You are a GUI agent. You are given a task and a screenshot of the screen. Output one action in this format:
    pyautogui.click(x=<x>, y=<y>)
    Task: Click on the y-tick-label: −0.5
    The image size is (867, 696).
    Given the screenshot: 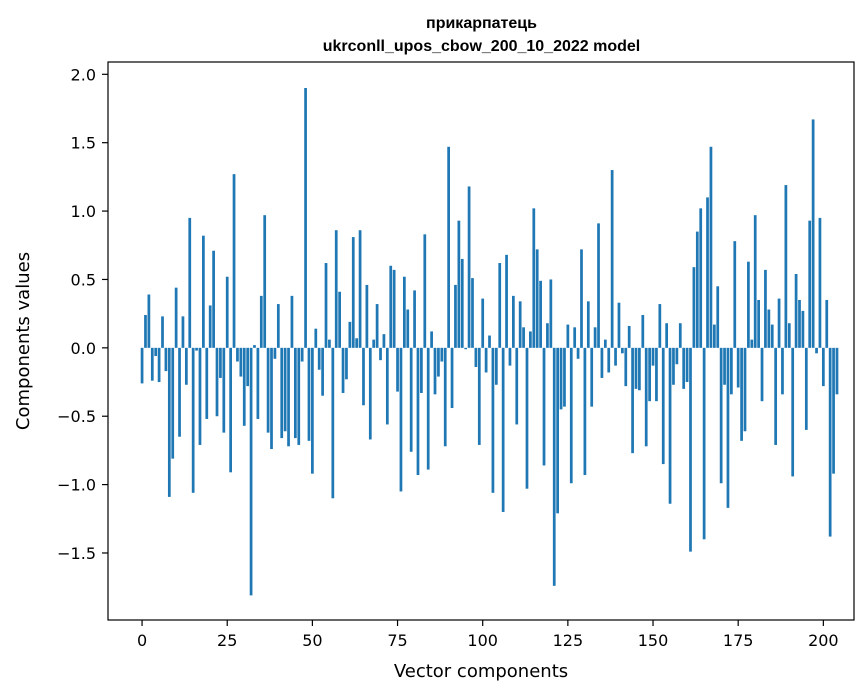 What is the action you would take?
    pyautogui.click(x=76, y=416)
    